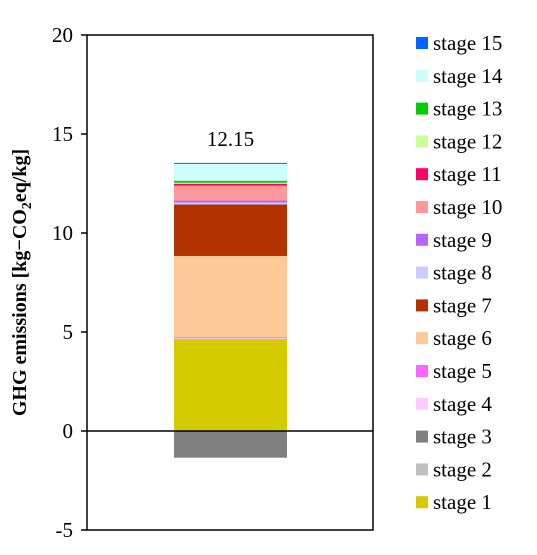  Describe the element at coordinates (467, 174) in the screenshot. I see `legend-label: stage 11` at that location.